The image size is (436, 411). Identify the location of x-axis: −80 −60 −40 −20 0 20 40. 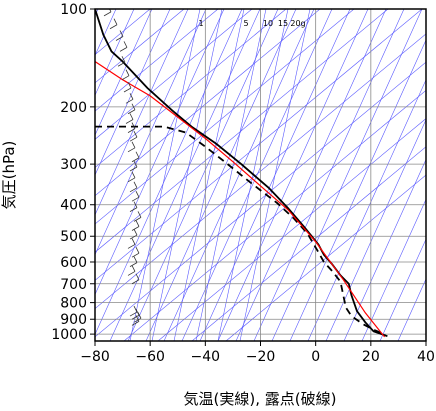
(257, 353).